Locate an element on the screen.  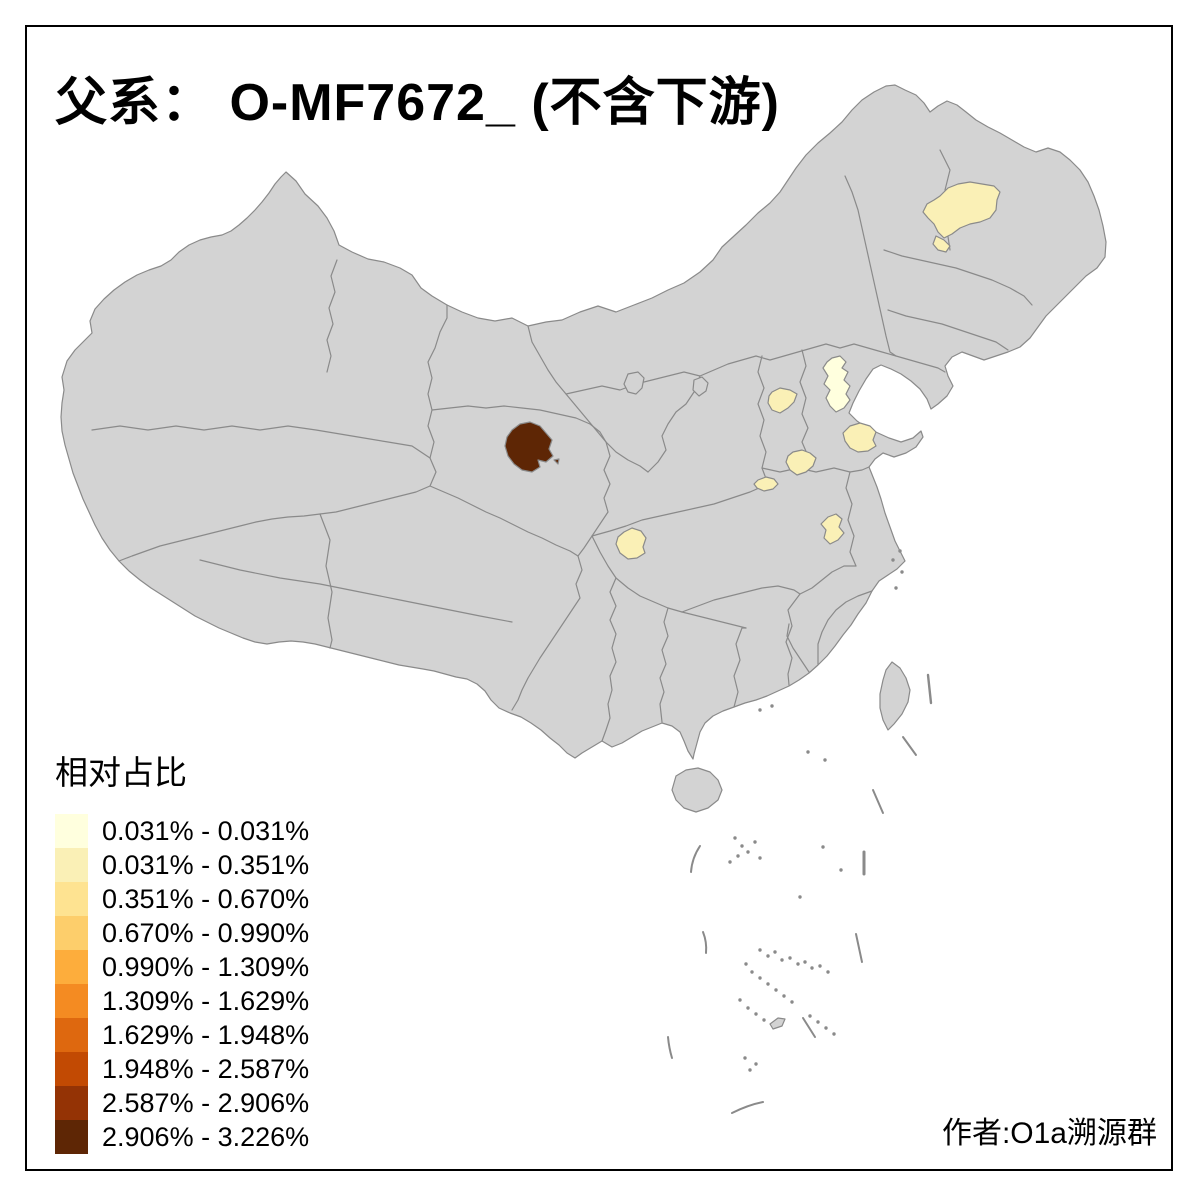
region-anhui-prefecture is located at coordinates (832, 529).